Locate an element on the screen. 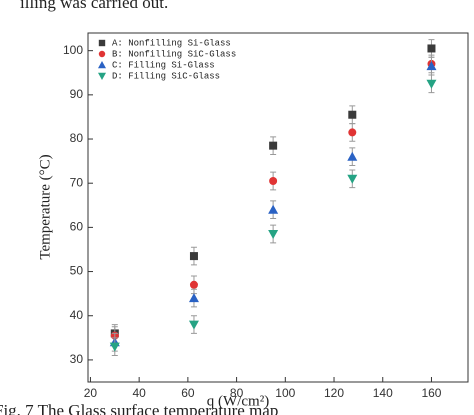  x-tick-label: 140 is located at coordinates (383, 393).